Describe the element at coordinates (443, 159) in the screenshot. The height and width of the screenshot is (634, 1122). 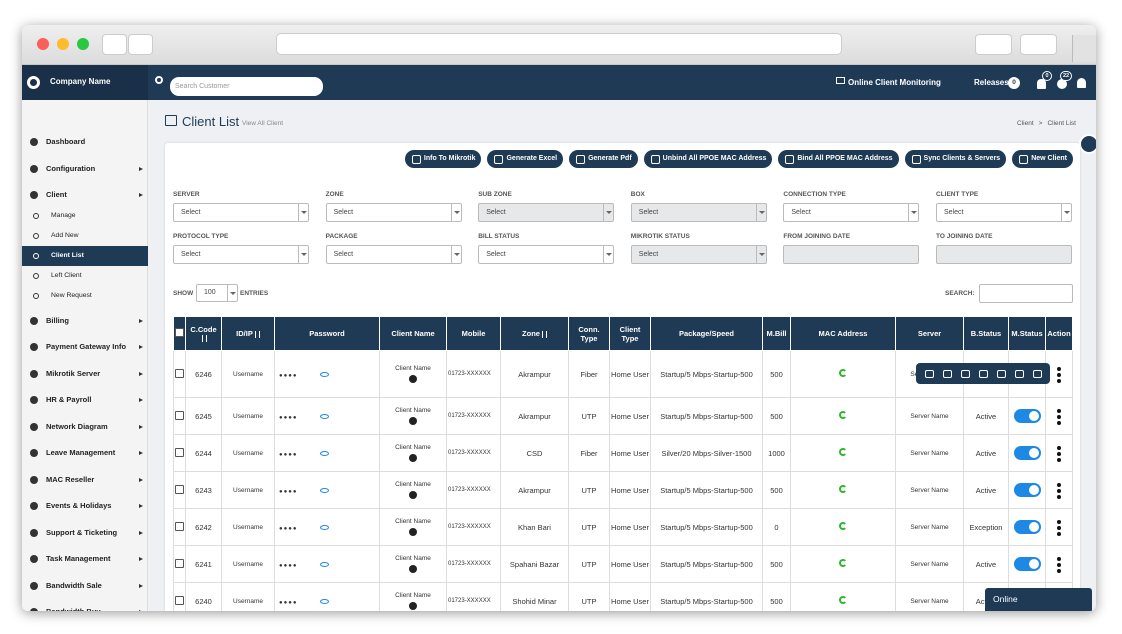
I see `action-button: Info To Mikrotik` at that location.